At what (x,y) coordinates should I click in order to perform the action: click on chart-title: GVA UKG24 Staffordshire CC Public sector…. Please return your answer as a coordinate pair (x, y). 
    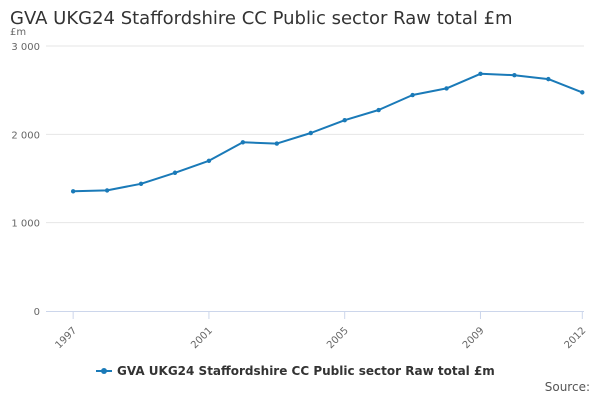
    Looking at the image, I should click on (261, 18).